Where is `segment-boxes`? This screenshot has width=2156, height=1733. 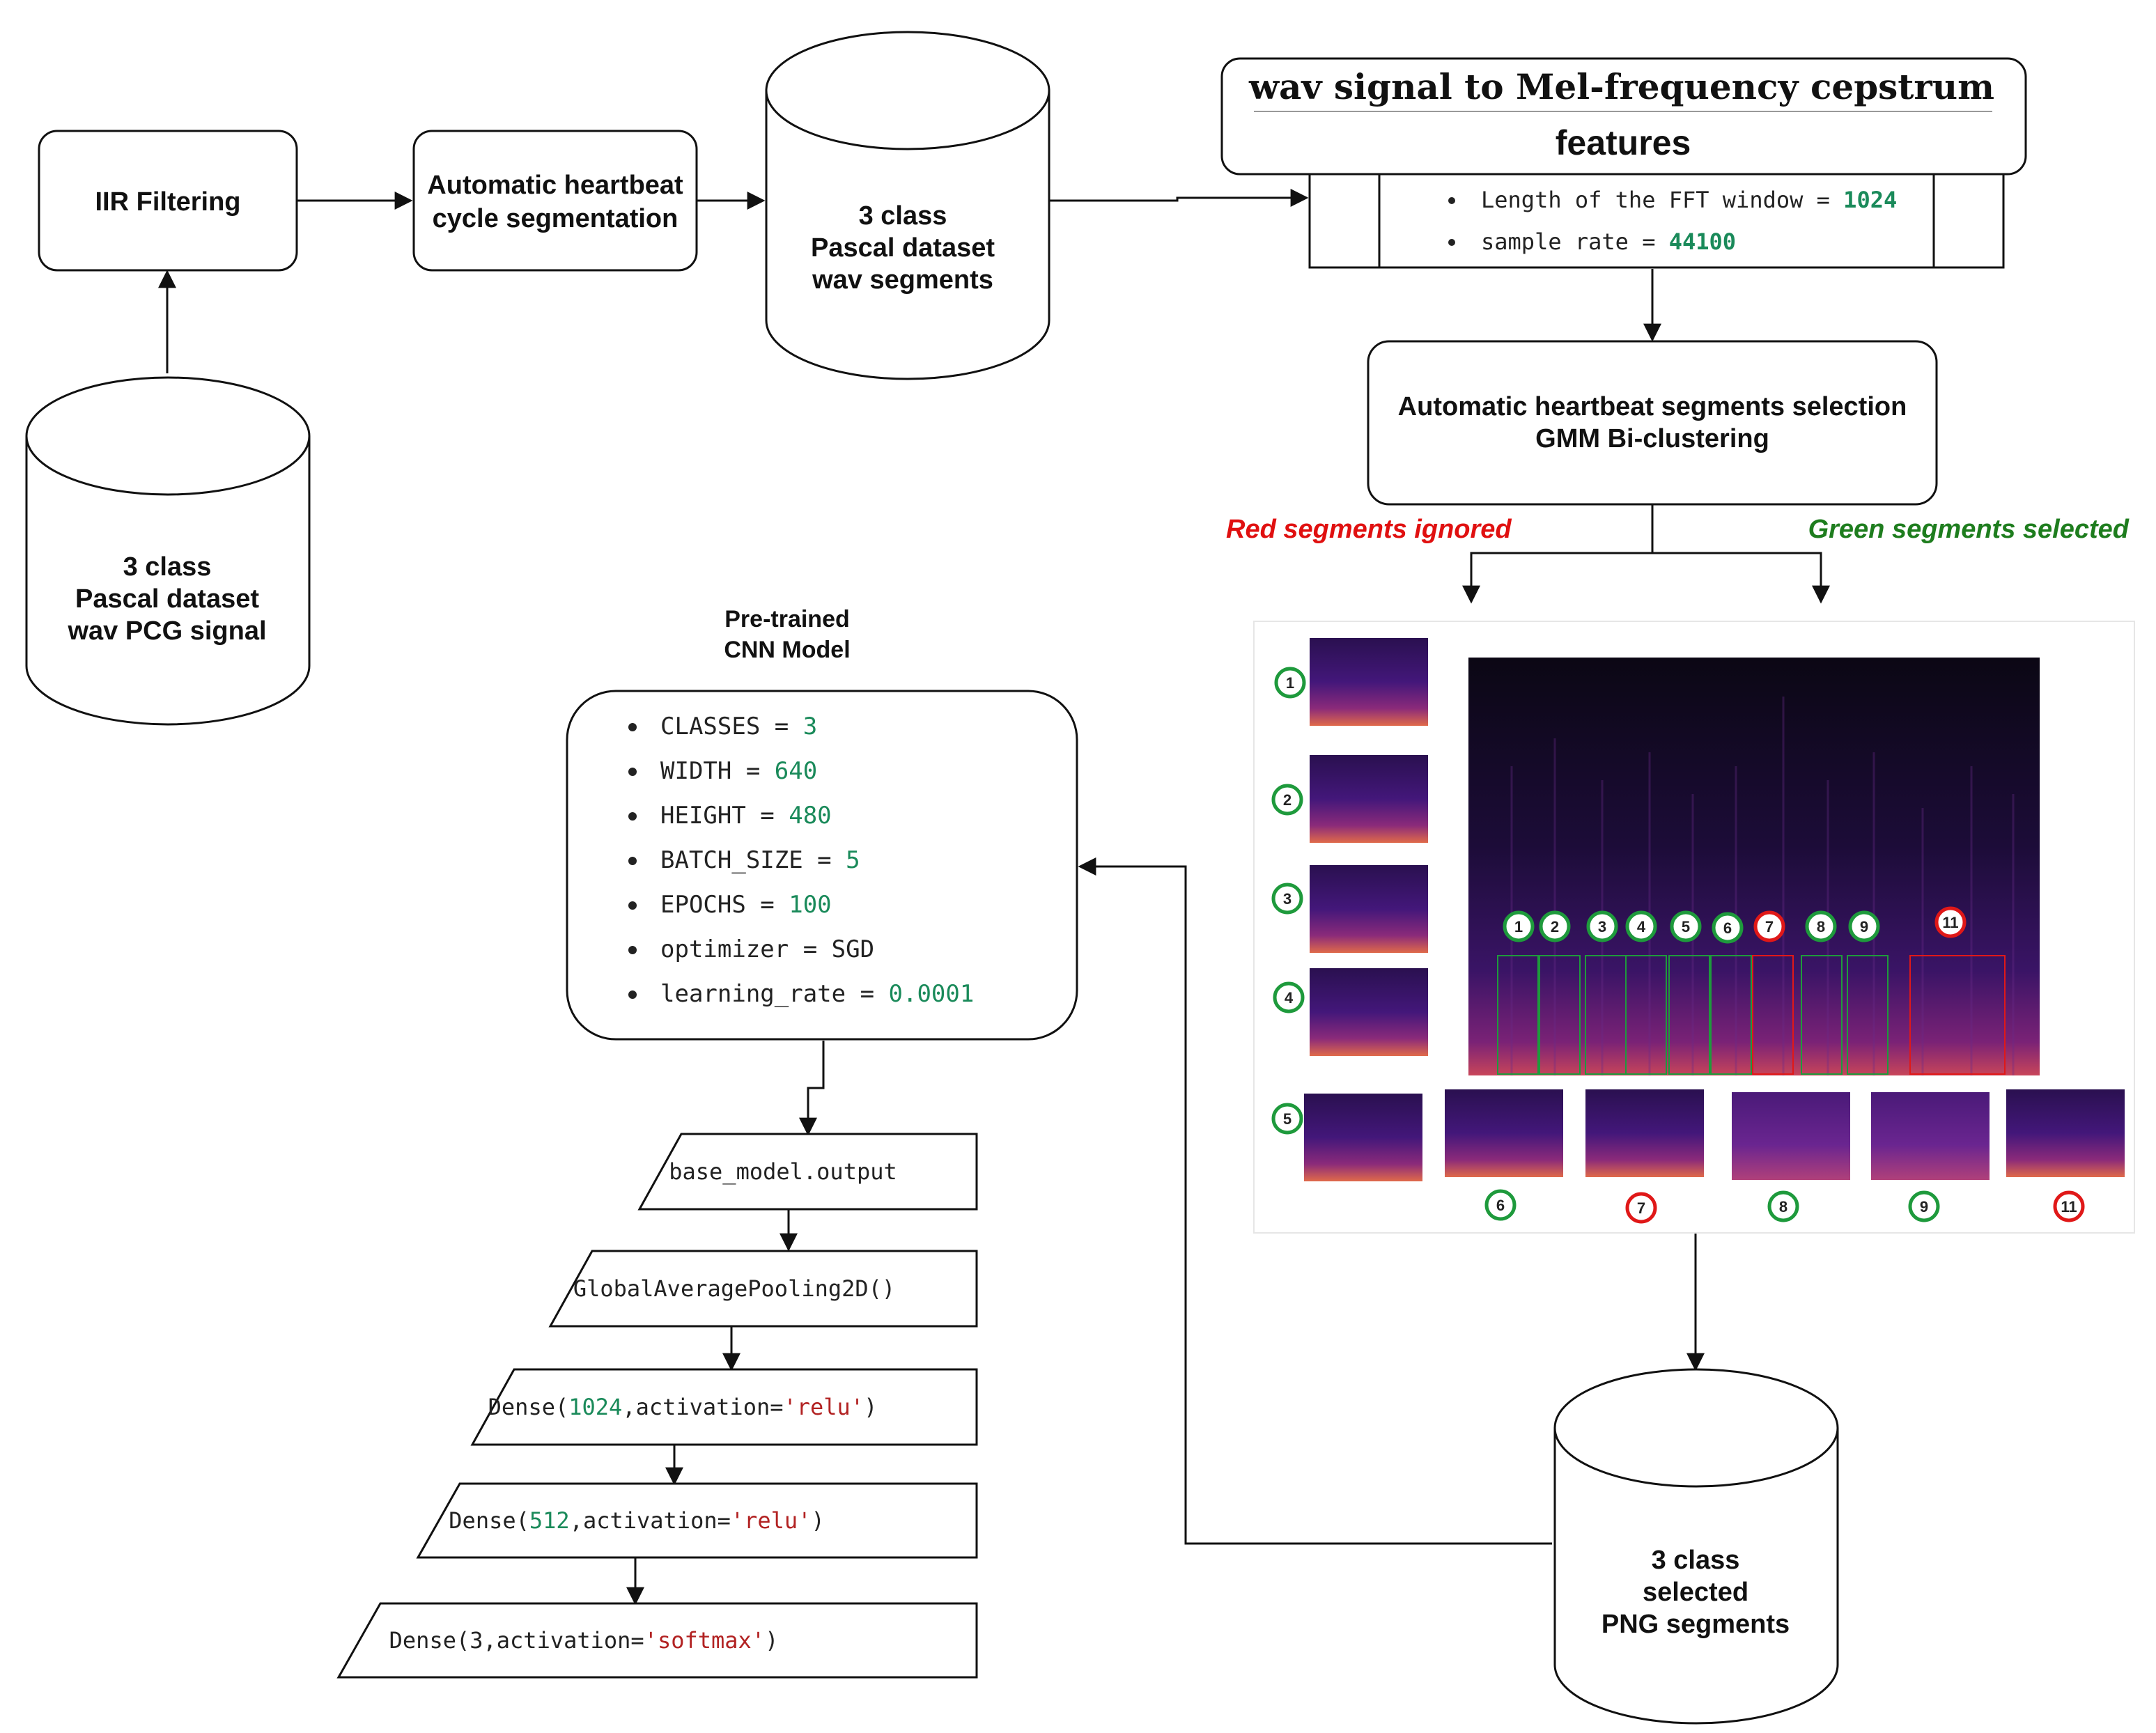
segment-boxes is located at coordinates (1751, 1015).